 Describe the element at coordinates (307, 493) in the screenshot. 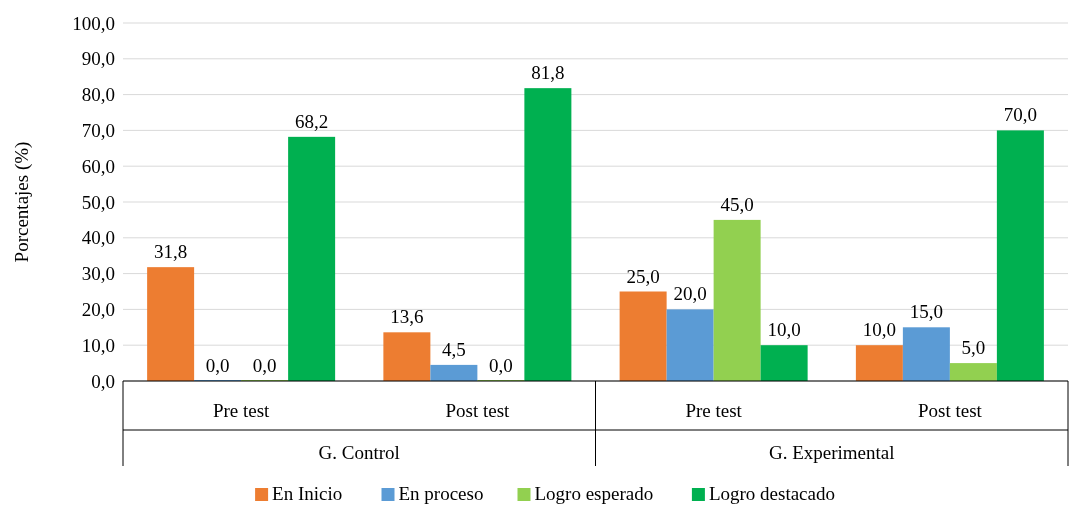

I see `legend-label: En Inicio` at that location.